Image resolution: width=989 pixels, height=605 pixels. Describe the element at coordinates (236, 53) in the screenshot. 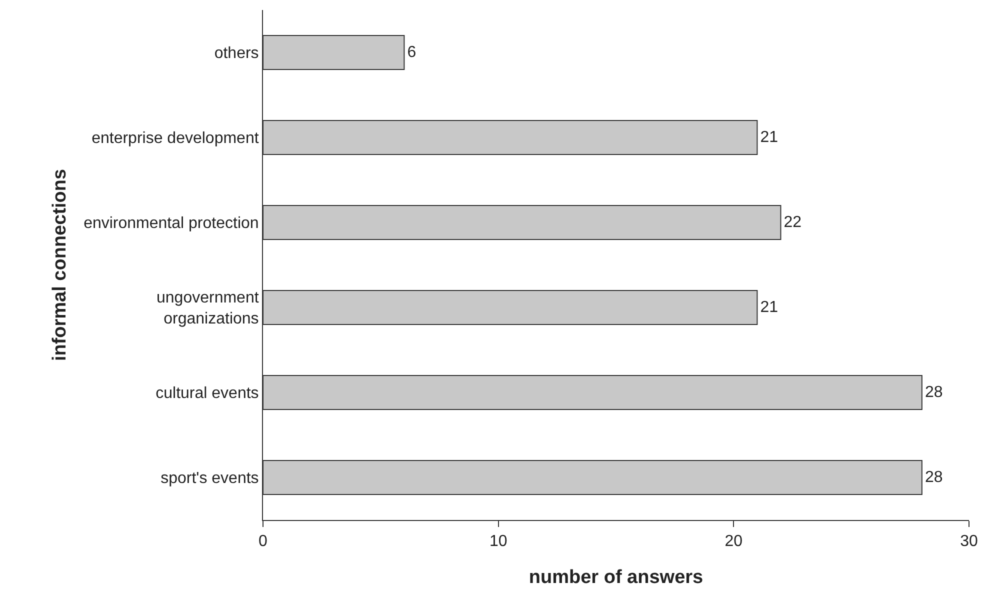

I see `y-tick-label: others` at that location.